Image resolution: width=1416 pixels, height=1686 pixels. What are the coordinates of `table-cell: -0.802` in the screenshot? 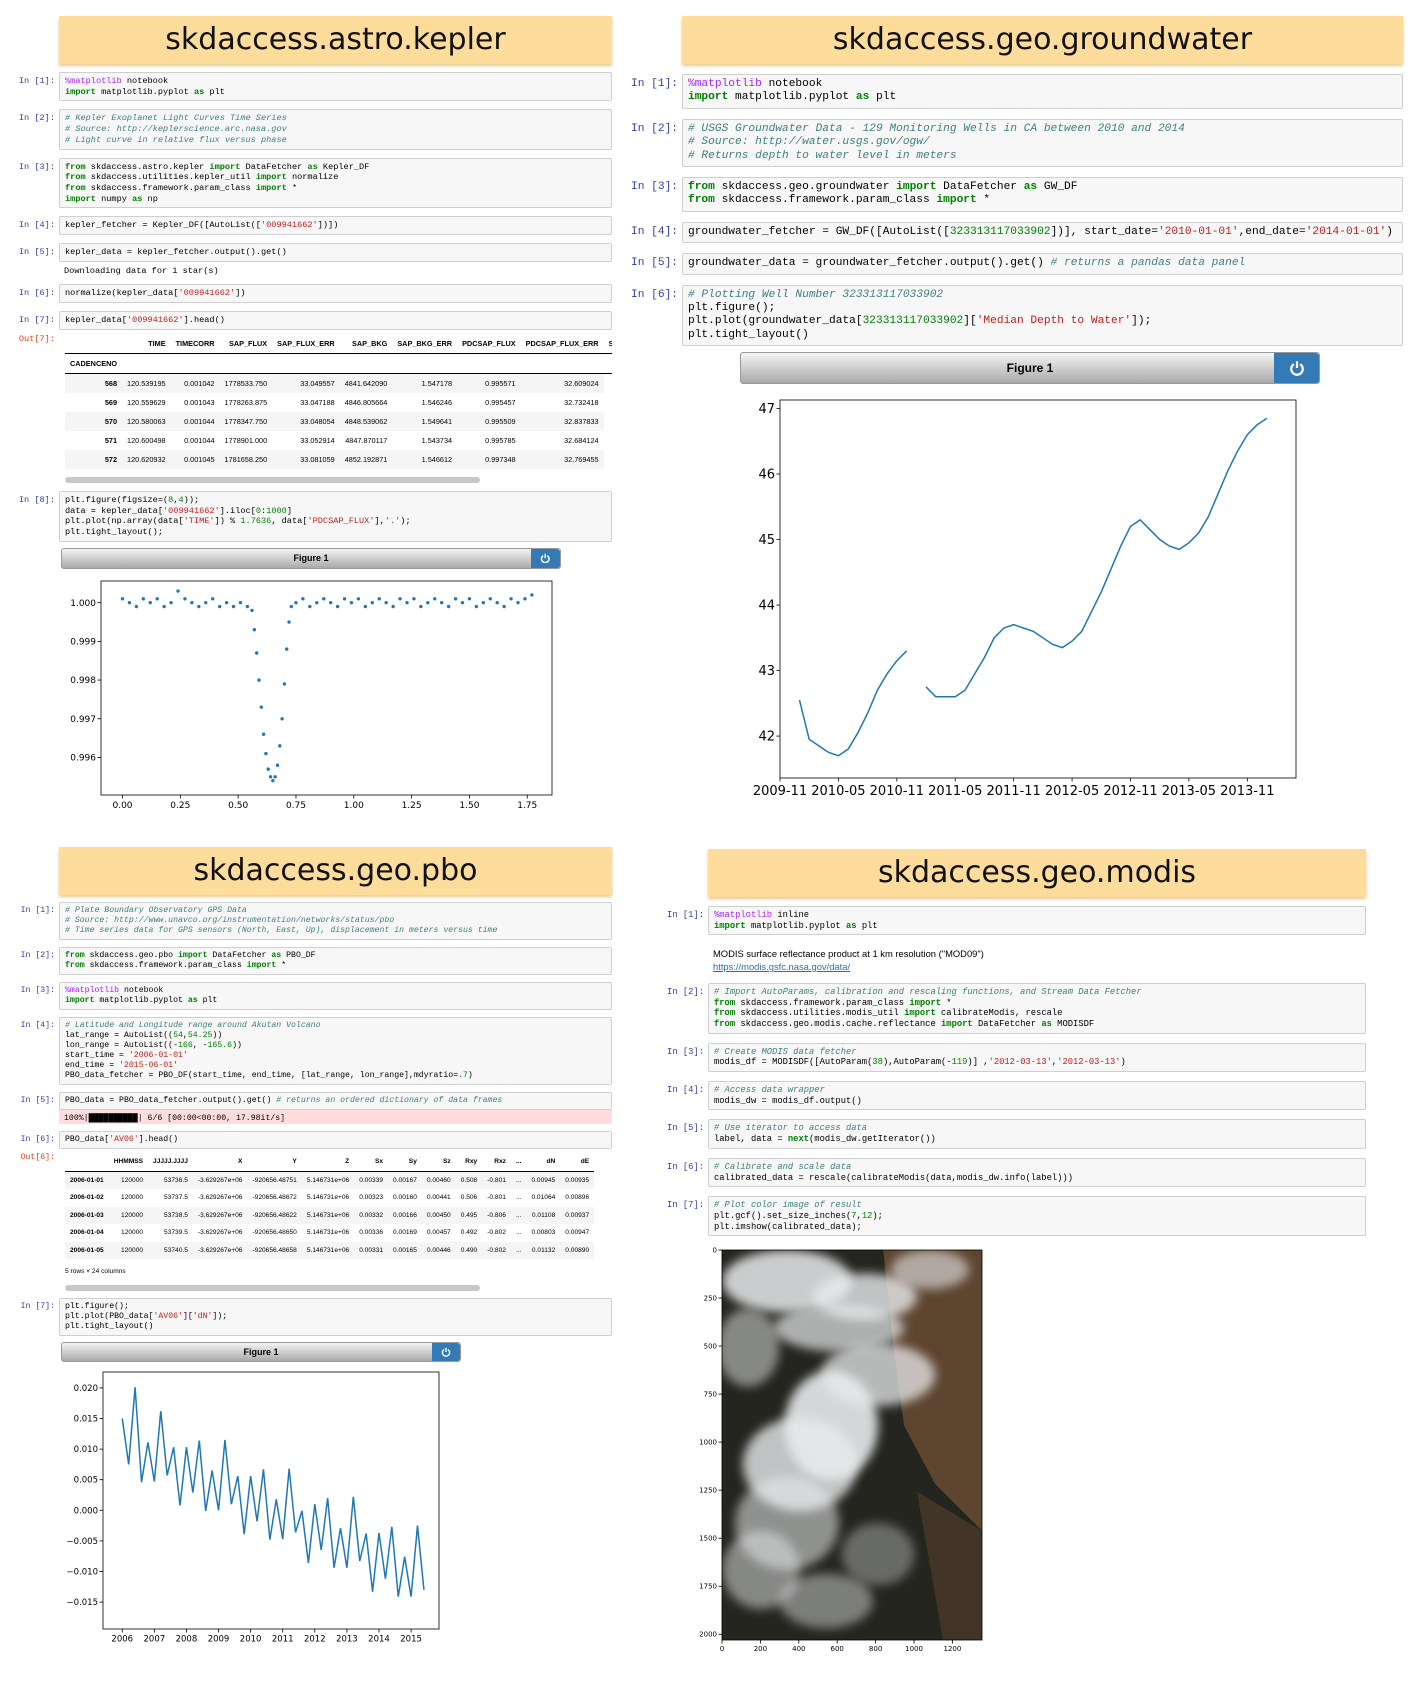 It's located at (496, 1250).